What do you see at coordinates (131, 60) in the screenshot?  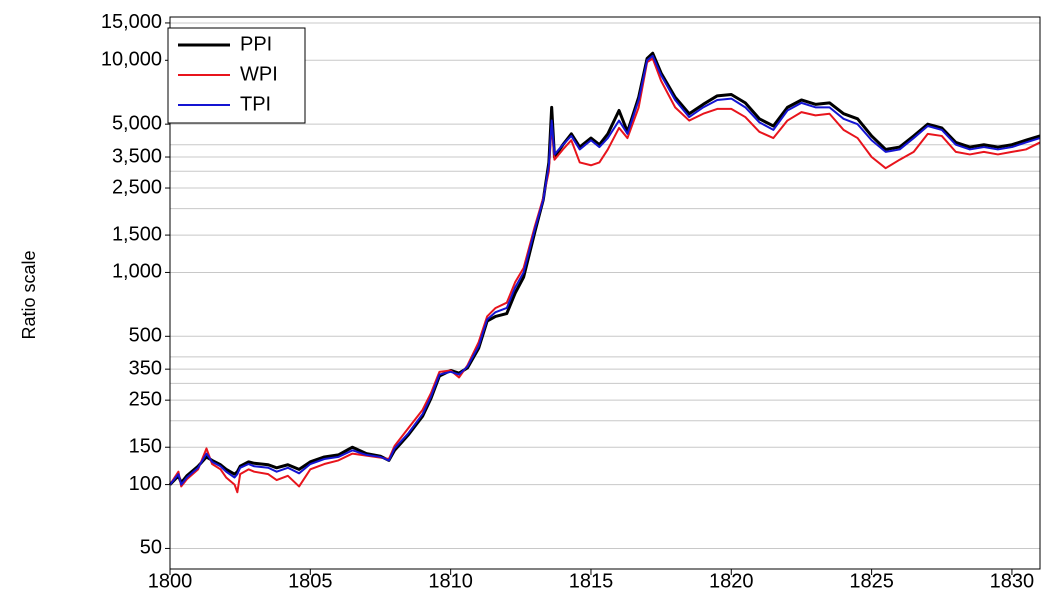 I see `y-tick-label: 10,000` at bounding box center [131, 60].